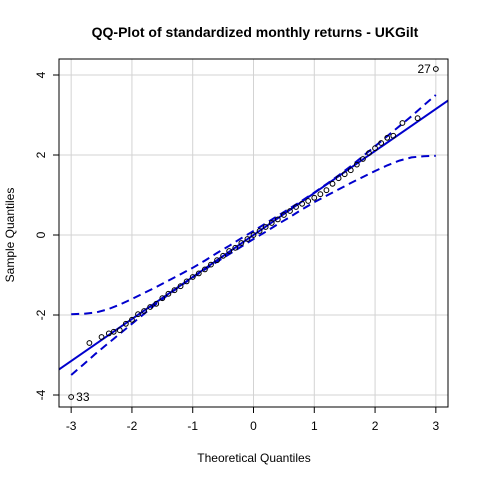 The height and width of the screenshot is (485, 480). Describe the element at coordinates (424, 69) in the screenshot. I see `point-label: 27` at that location.